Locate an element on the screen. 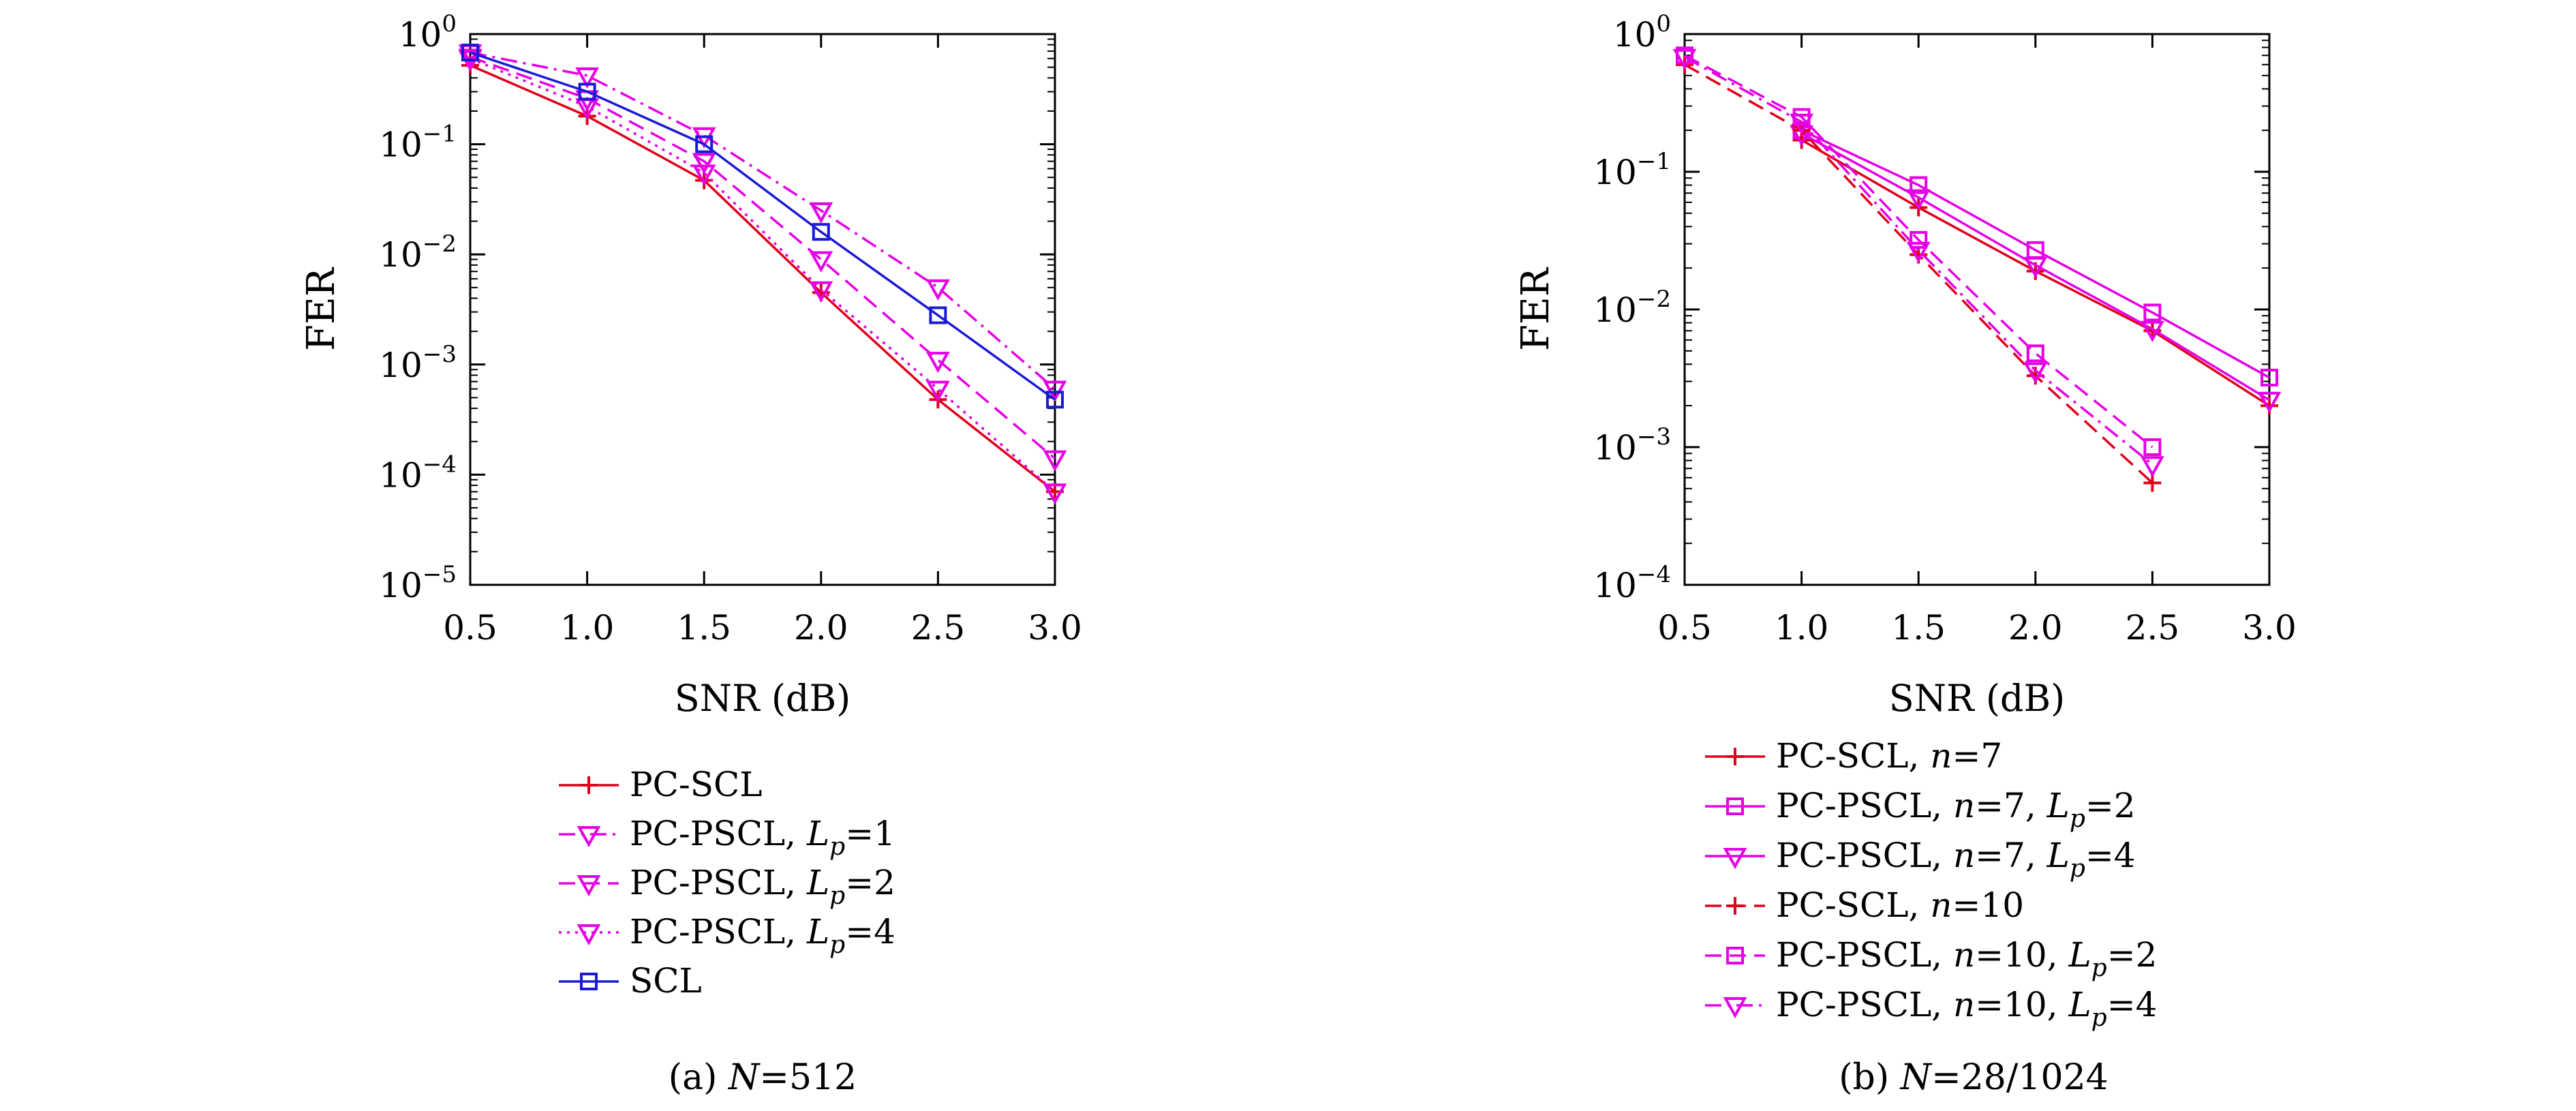 This screenshot has width=2576, height=1111. legend-label: PC-SCL, n=10 is located at coordinates (1900, 905).